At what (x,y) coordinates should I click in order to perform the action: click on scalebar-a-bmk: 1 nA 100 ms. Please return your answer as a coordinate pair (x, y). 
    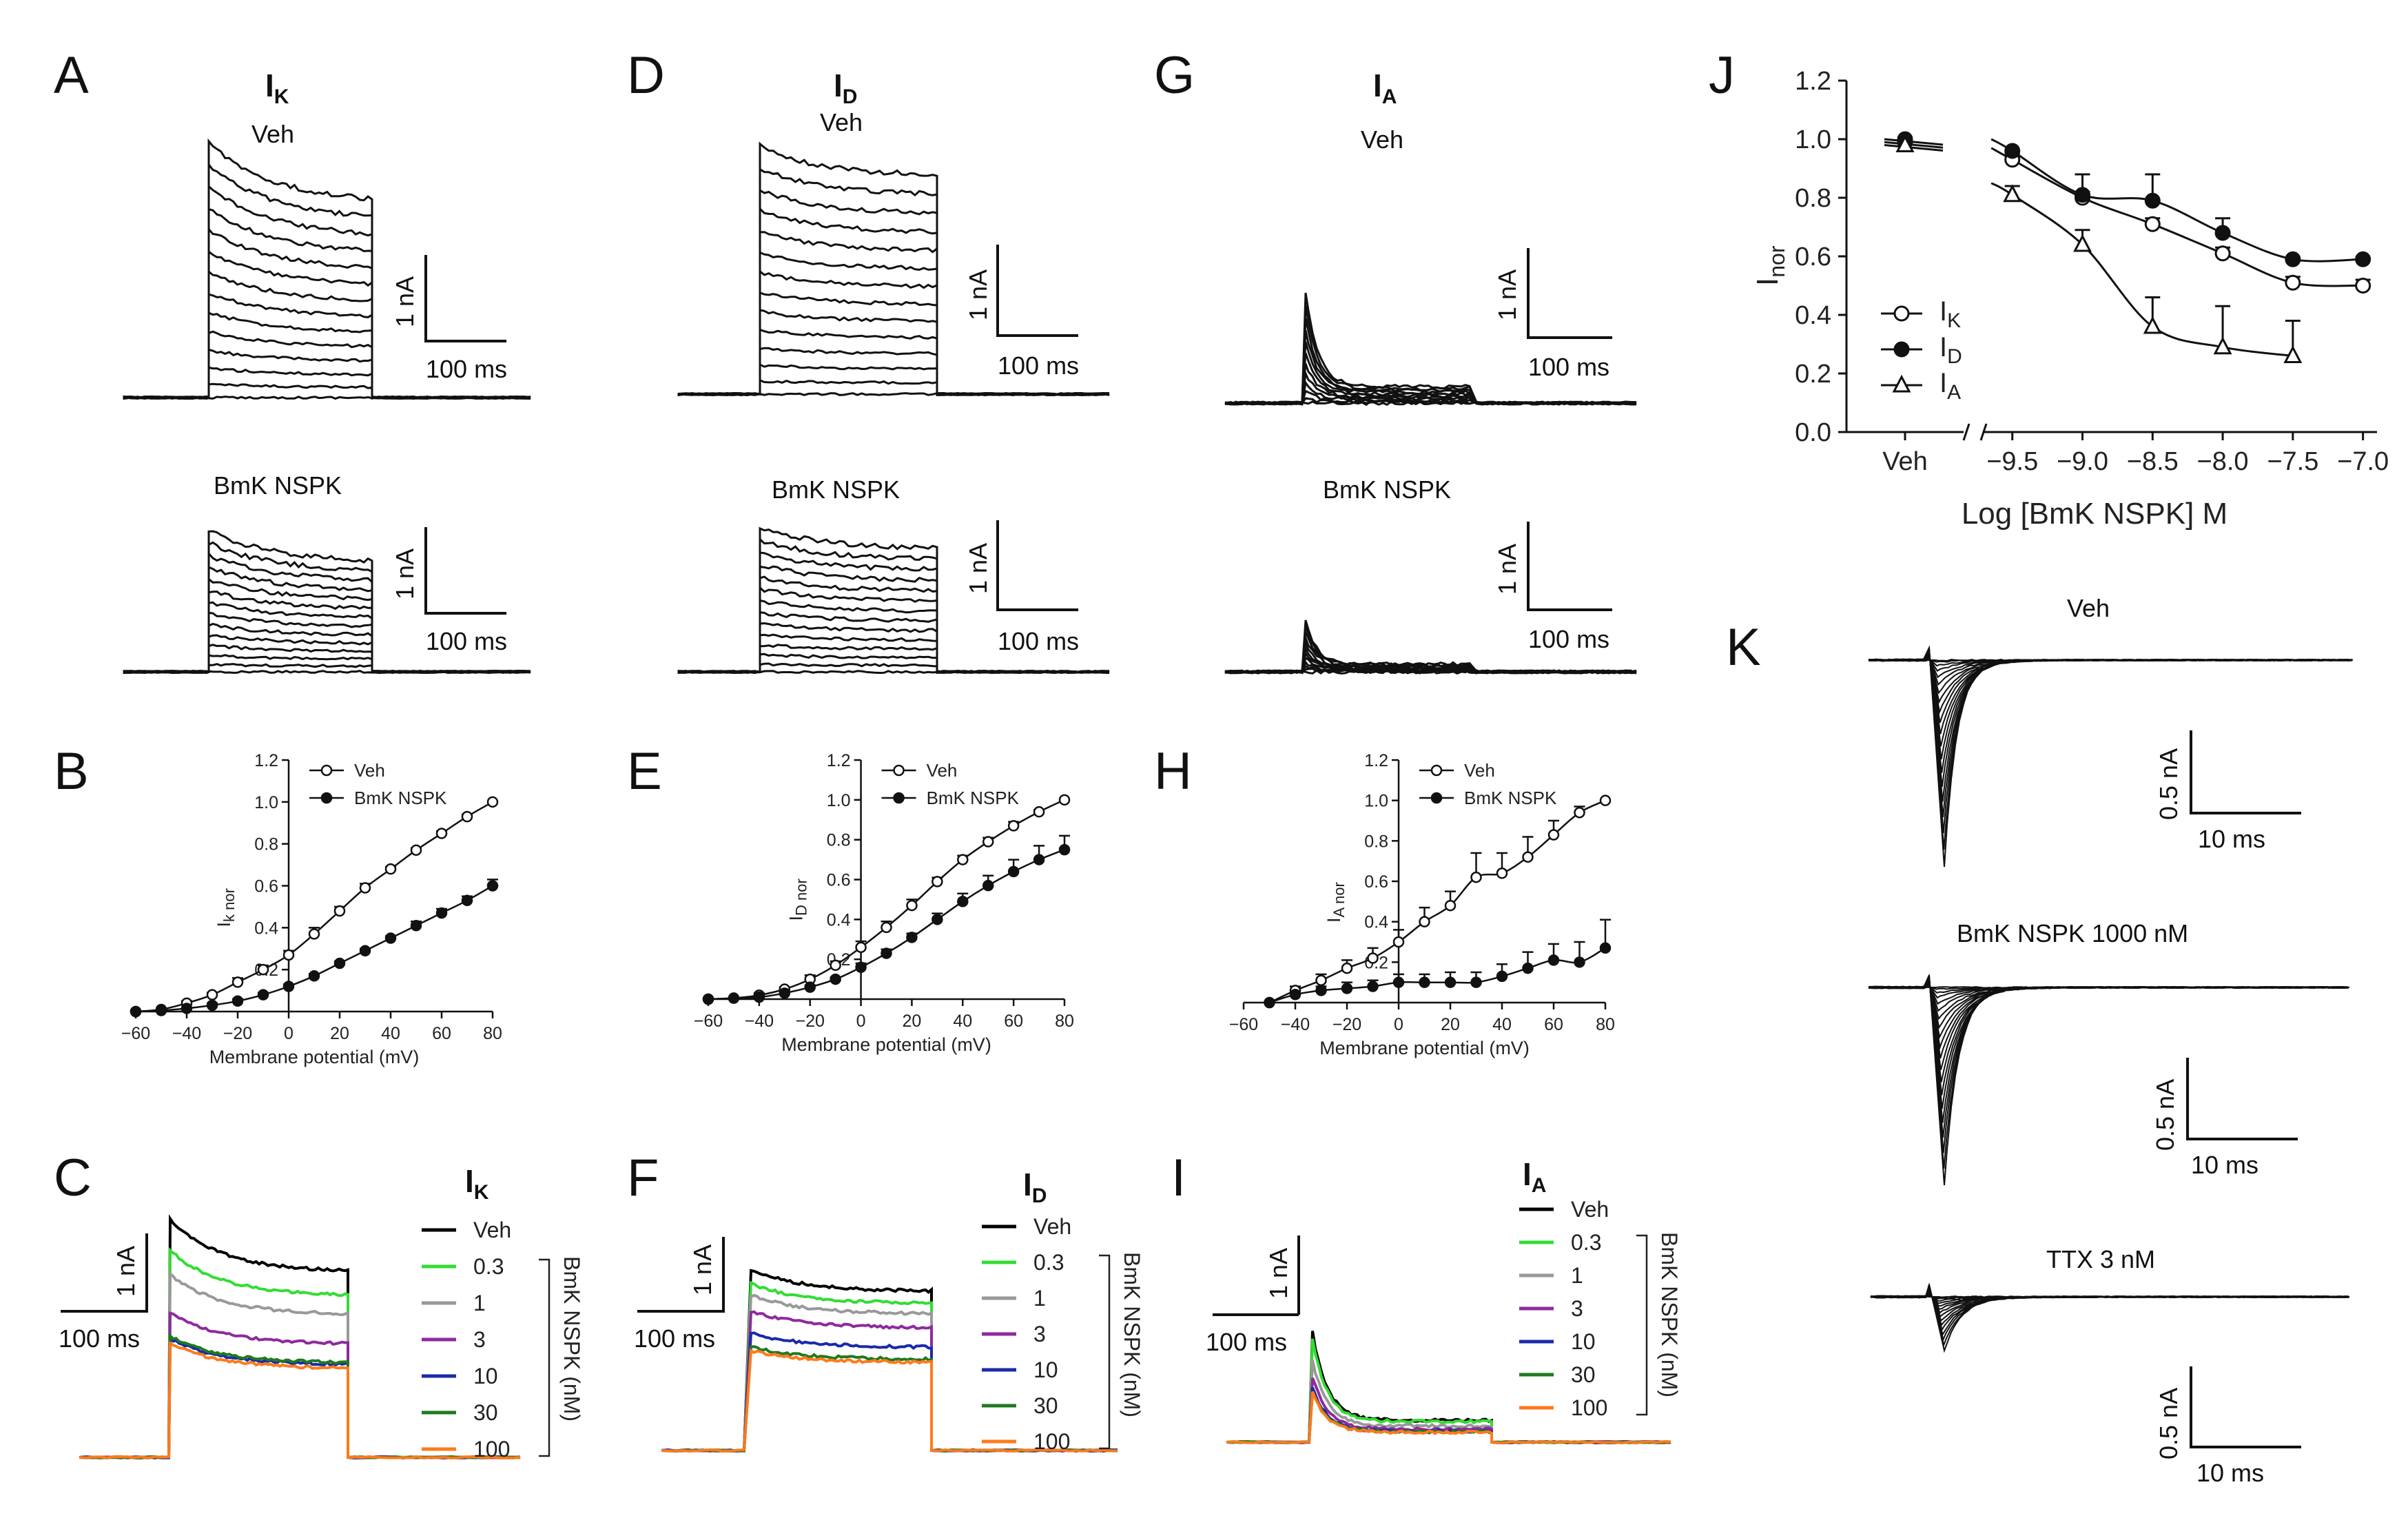
    Looking at the image, I should click on (449, 591).